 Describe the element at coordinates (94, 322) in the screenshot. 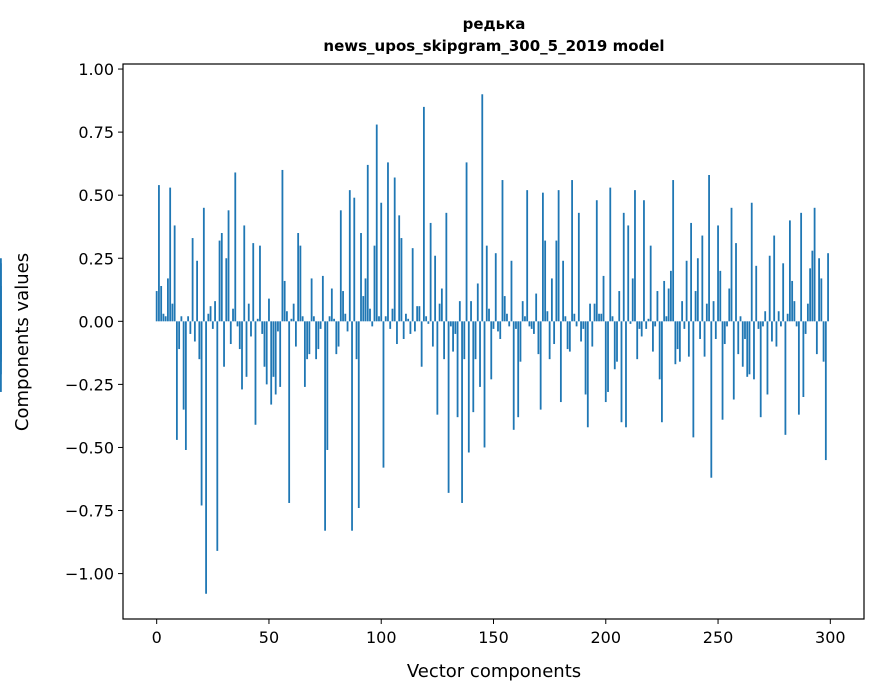

I see `y-axis-ticks: −1.00 −0.75 −0.50 −0.25 0.00 0.25 0.50 0.75 1.00` at that location.